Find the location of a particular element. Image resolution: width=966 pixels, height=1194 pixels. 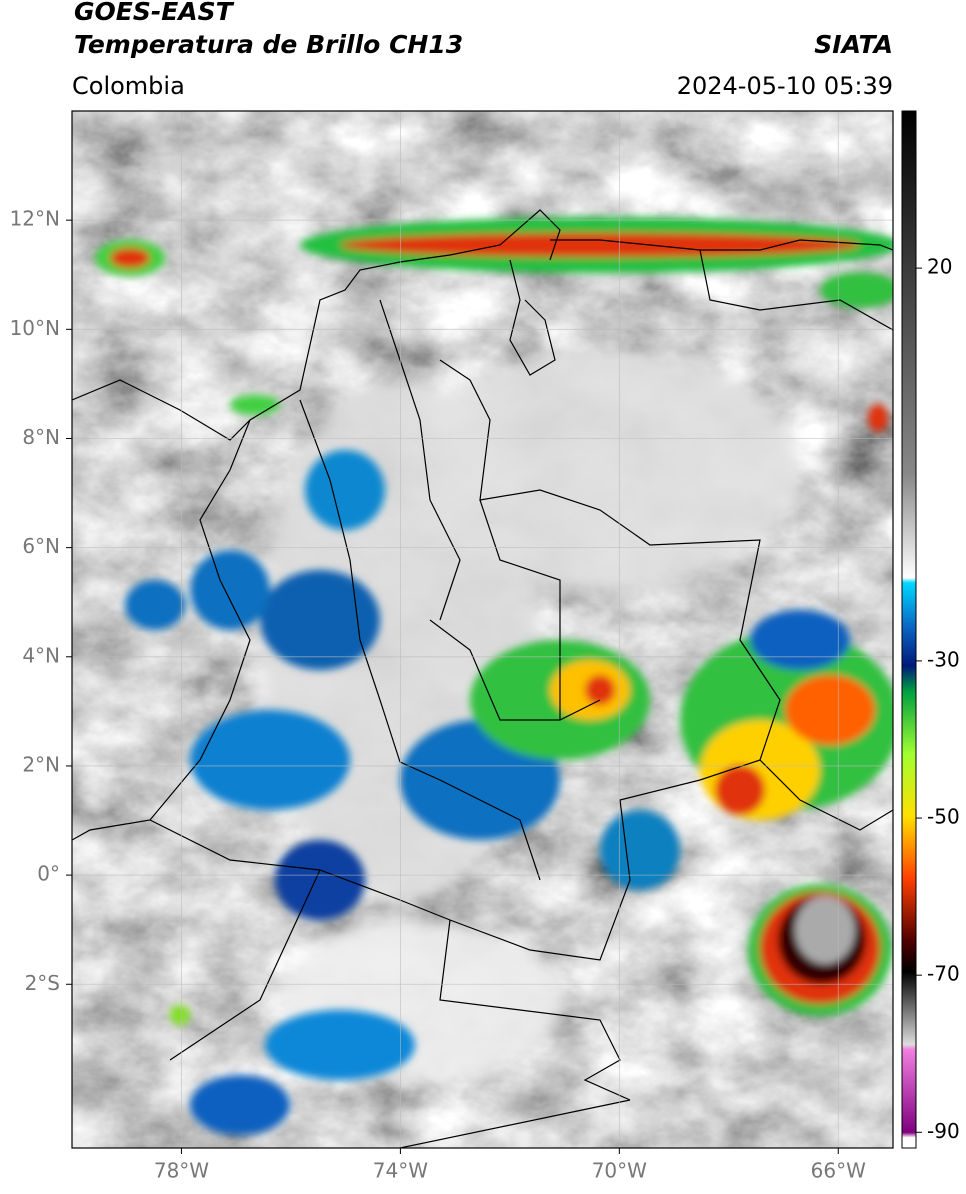

colorbar-tick-label: -90 is located at coordinates (943, 1131).